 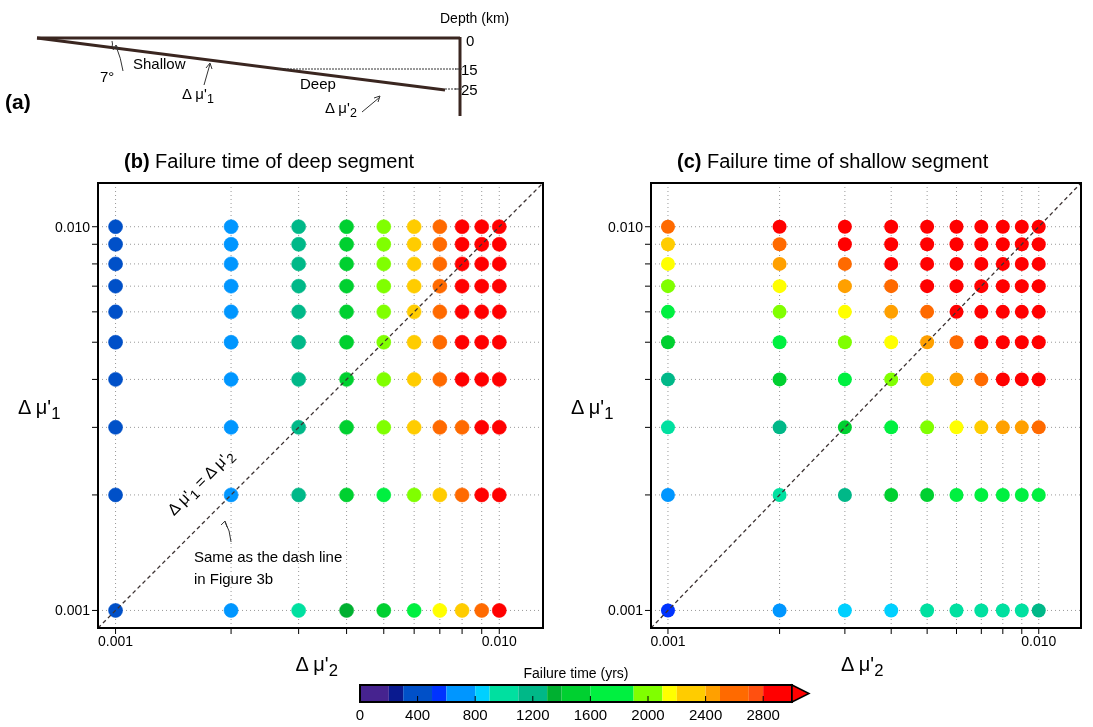 I want to click on color-bar-label: 400, so click(x=418, y=714).